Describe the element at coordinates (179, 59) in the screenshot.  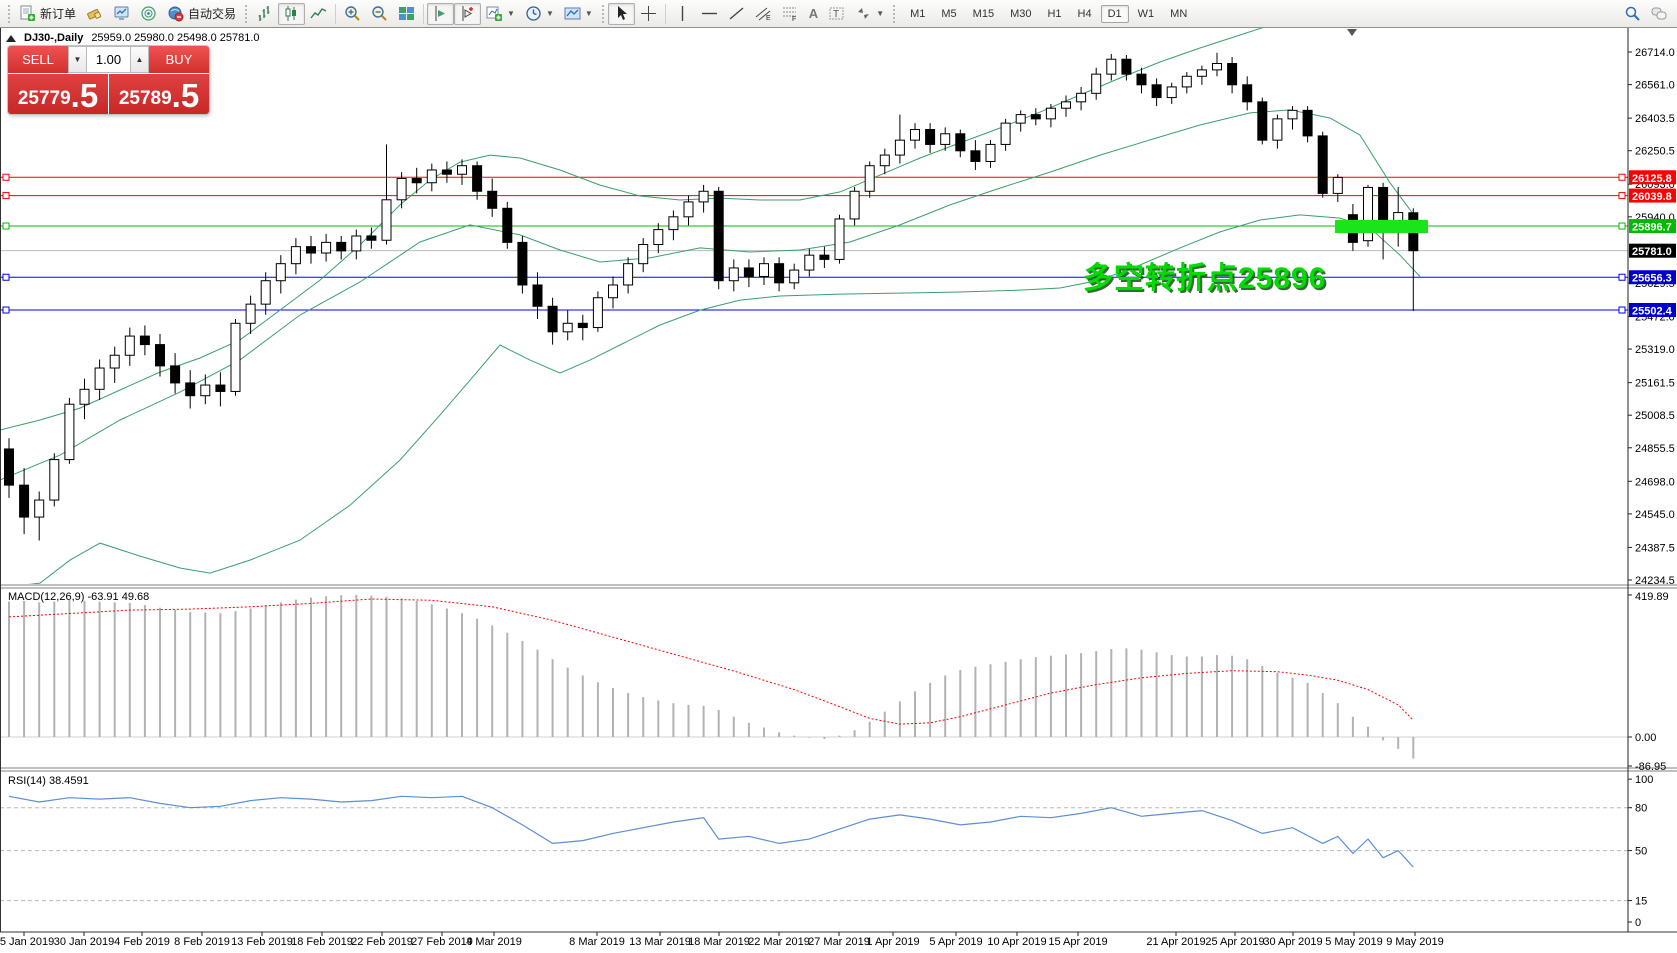
I see `buy-button: BUY` at that location.